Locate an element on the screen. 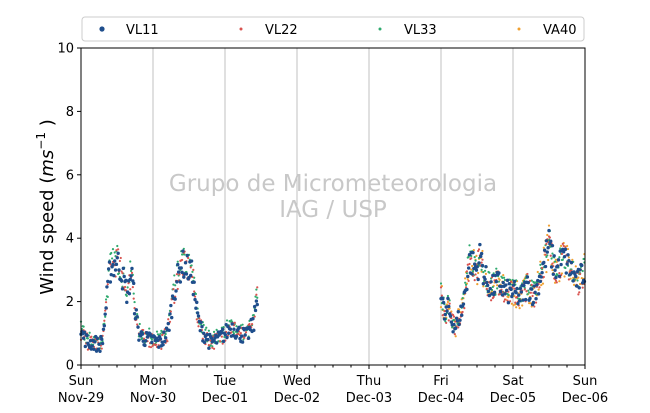 The width and height of the screenshot is (650, 413). y-tick-label: 8 is located at coordinates (70, 112).